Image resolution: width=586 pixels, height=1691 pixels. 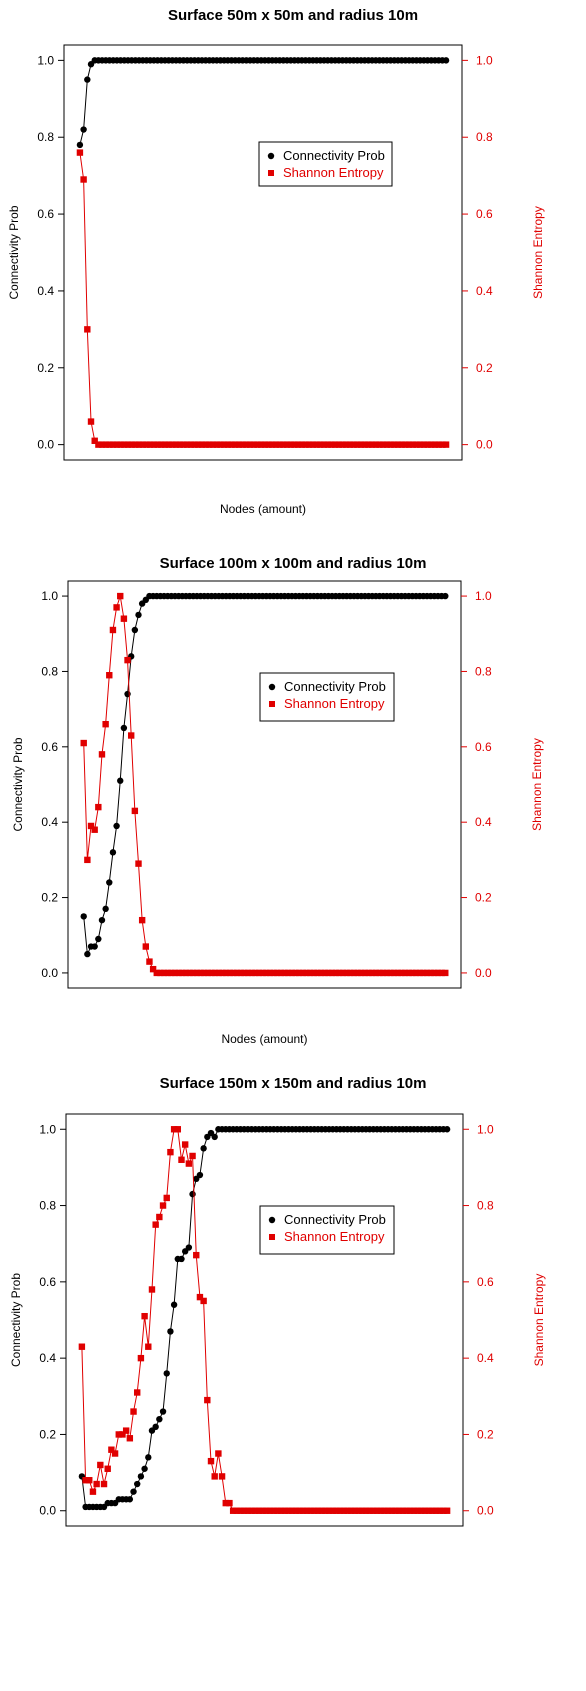 I want to click on series-line-entropy, so click(x=264, y=1320).